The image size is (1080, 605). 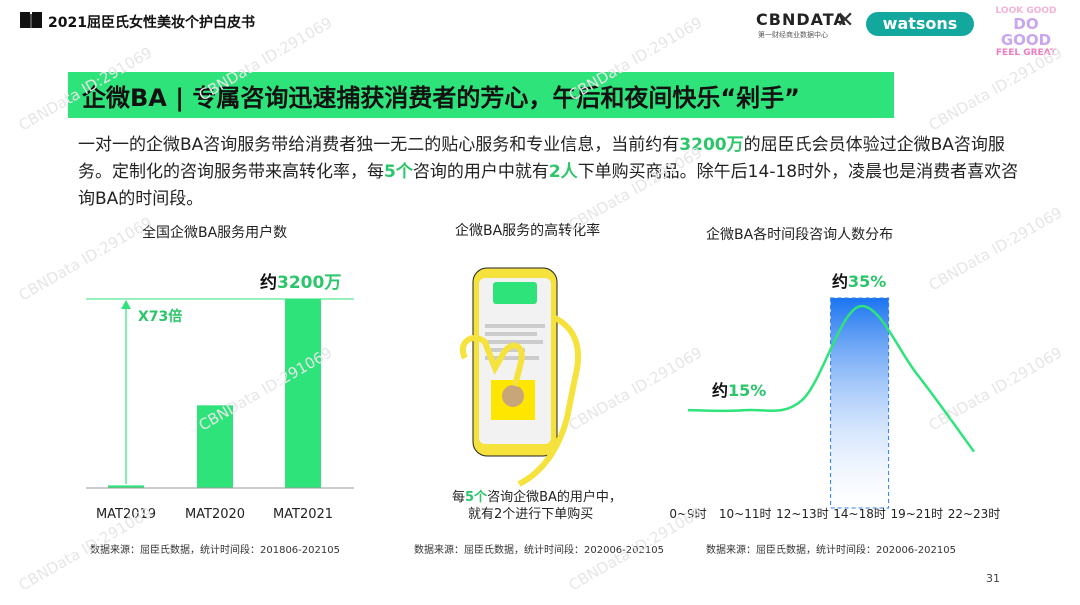 I want to click on title-banner, so click(x=481, y=95).